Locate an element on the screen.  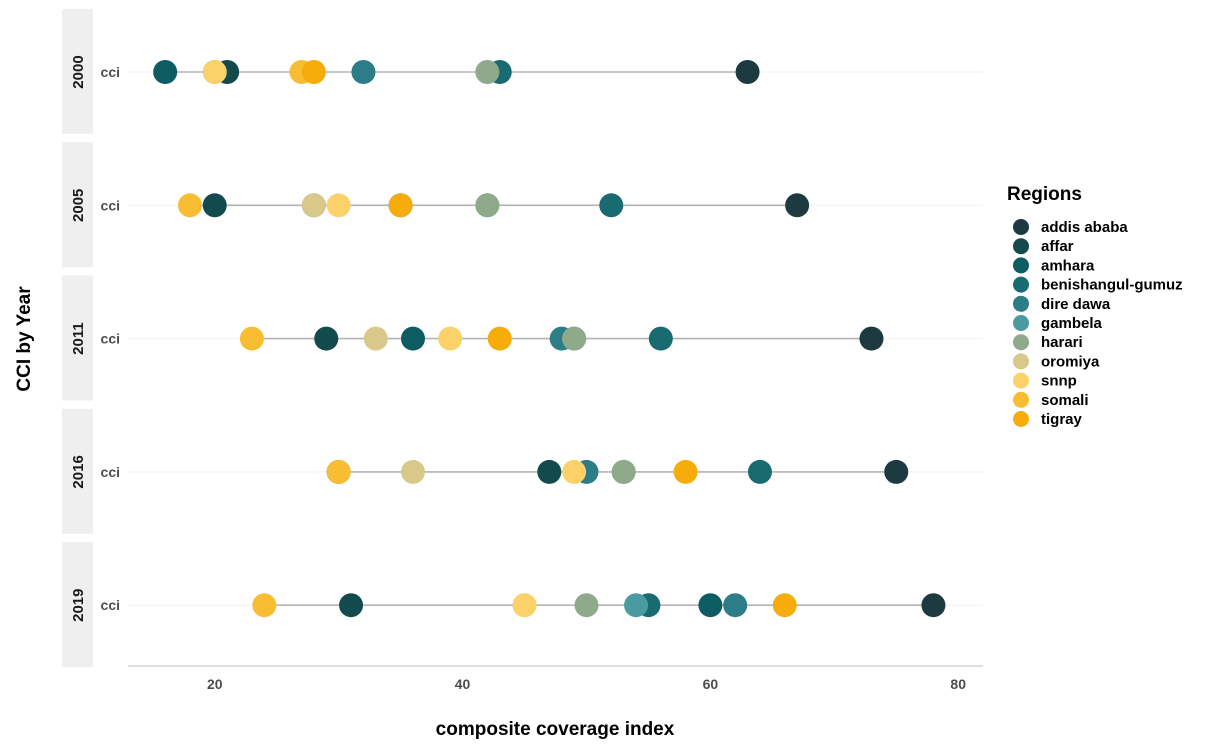
legend-label: snnp is located at coordinates (1059, 381).